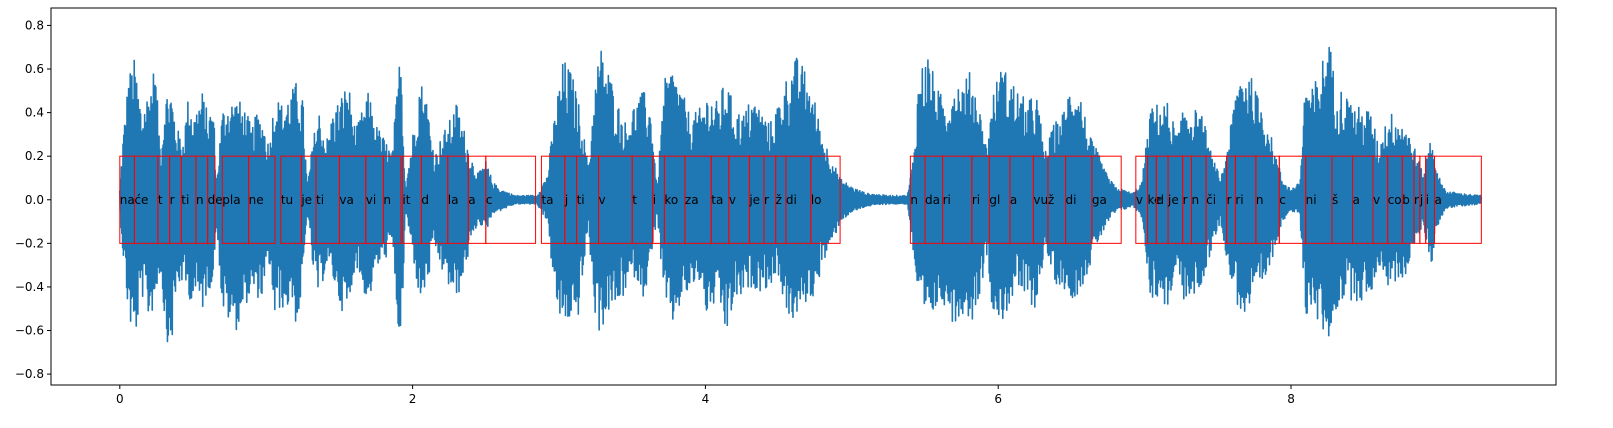 Image resolution: width=1613 pixels, height=428 pixels. Describe the element at coordinates (1291, 399) in the screenshot. I see `x-tick-label: 8` at that location.